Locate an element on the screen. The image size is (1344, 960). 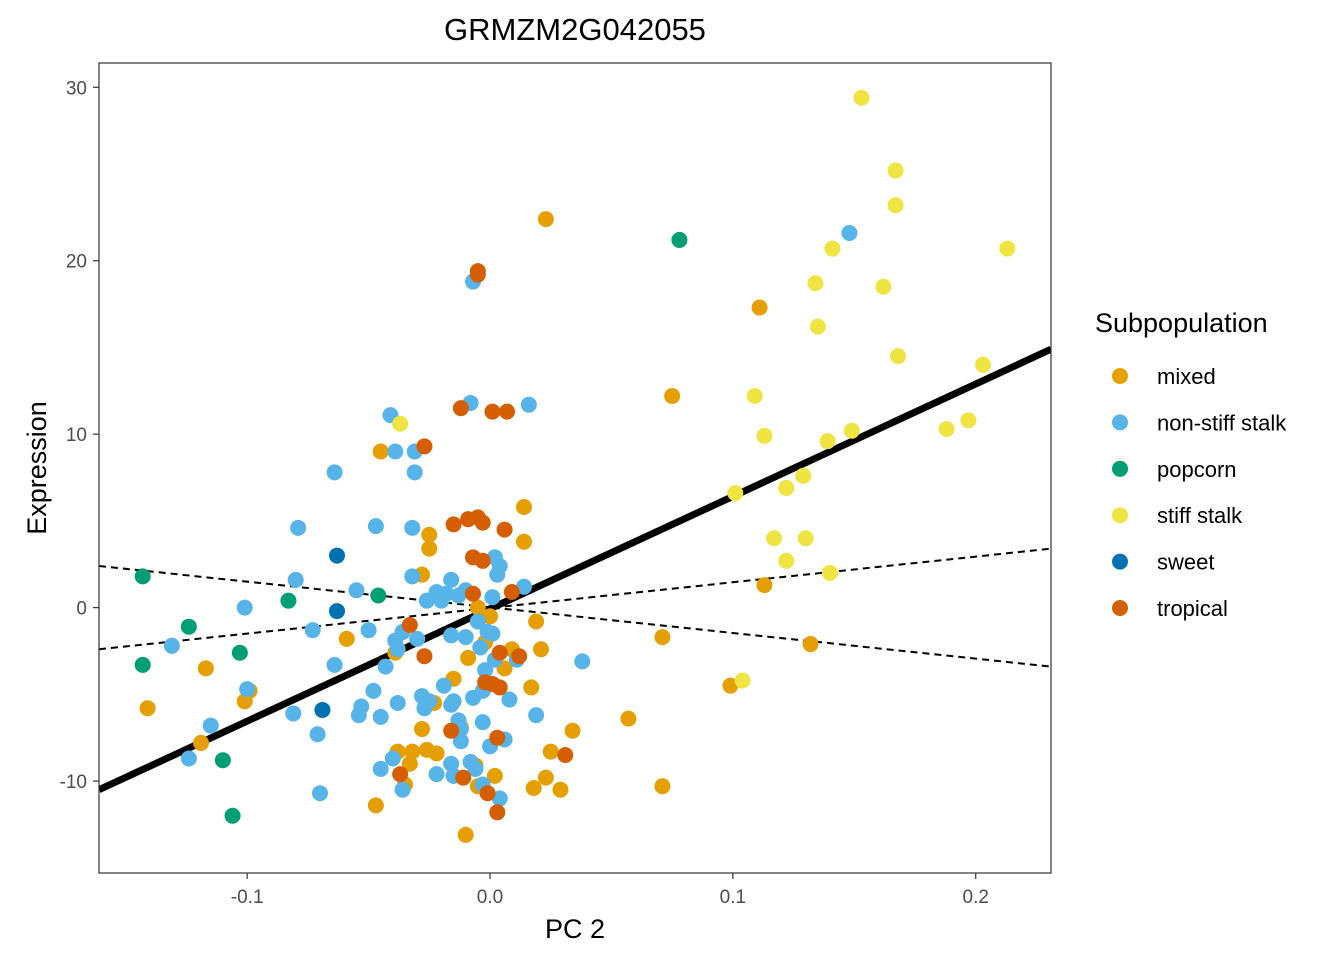
x-axis-title: PC 2 is located at coordinates (575, 929).